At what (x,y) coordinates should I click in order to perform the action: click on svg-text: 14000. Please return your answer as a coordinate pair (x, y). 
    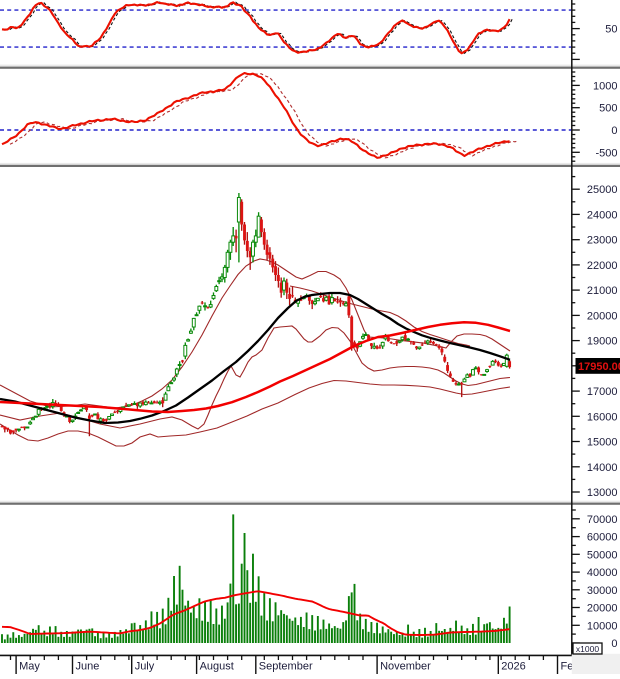
    Looking at the image, I should click on (602, 468).